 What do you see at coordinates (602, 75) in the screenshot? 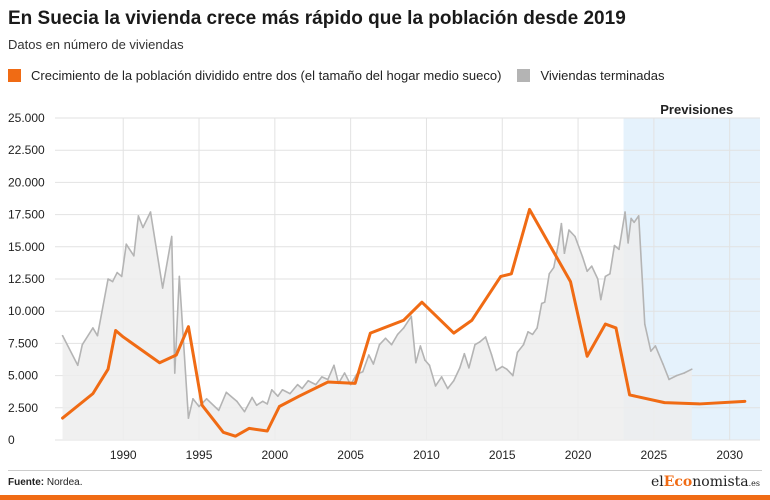
I see `legend-label-viviendas: Viviendas terminadas` at bounding box center [602, 75].